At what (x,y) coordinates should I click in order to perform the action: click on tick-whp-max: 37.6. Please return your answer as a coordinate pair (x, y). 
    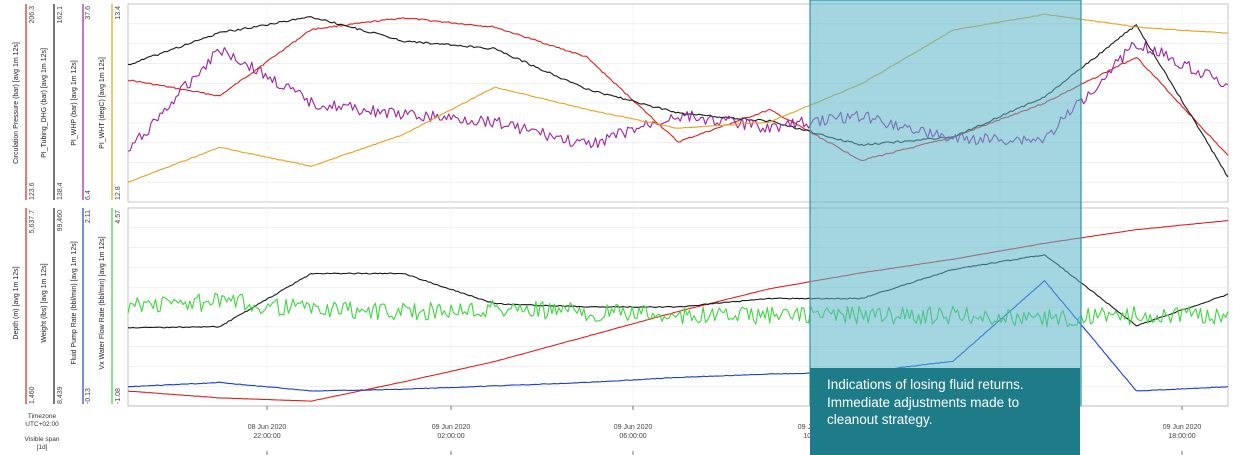
    Looking at the image, I should click on (88, 13).